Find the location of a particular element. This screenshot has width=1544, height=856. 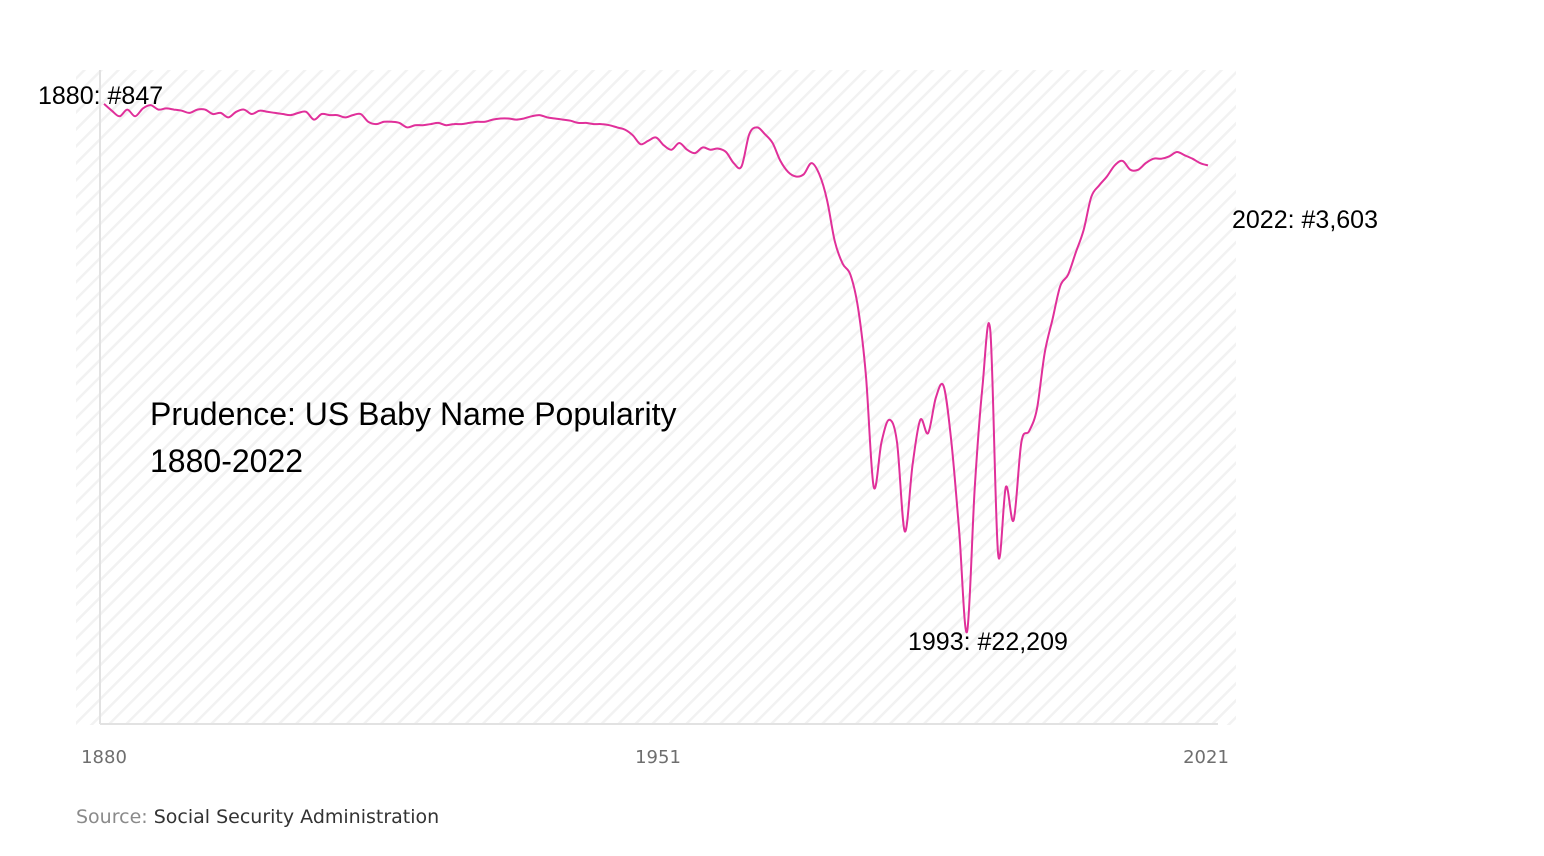

annotation-1993: 1993: #22,209 is located at coordinates (988, 642).